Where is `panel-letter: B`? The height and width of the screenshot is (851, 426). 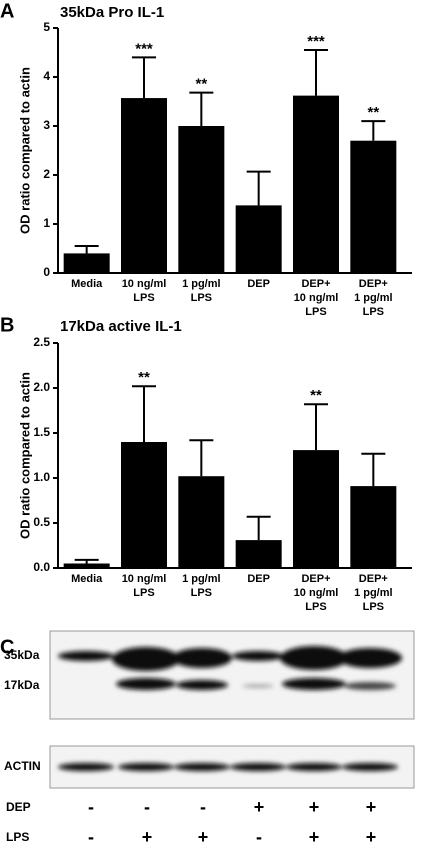
panel-letter: B is located at coordinates (7, 325).